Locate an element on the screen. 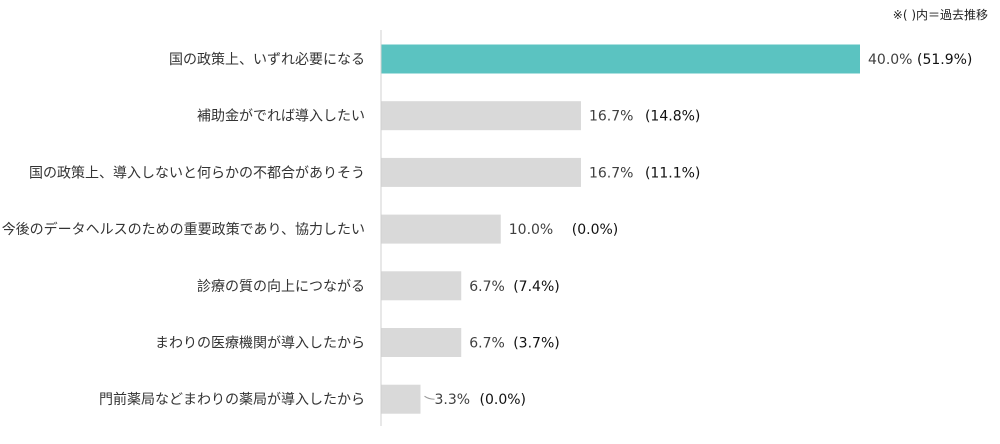 The image size is (1000, 444). past-value-label: (11.1%) is located at coordinates (672, 173).